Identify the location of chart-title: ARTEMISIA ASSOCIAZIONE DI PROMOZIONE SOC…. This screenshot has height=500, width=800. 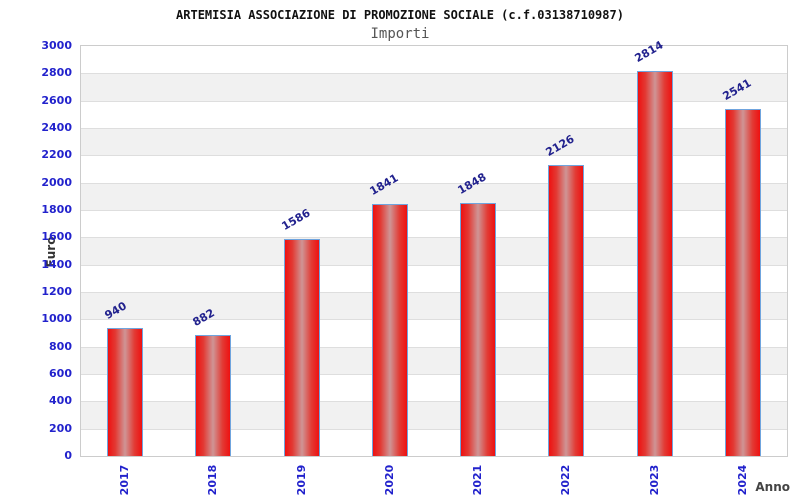
(400, 15).